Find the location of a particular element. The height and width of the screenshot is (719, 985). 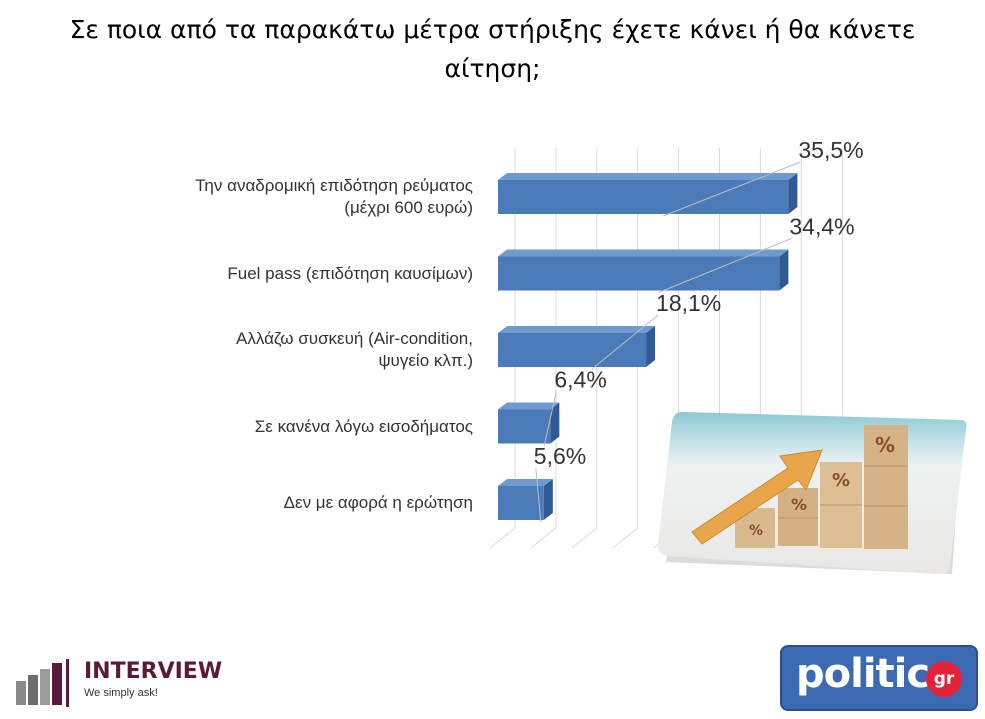

category-label-line: Δεν με αφορά η ερώτηση is located at coordinates (378, 502).